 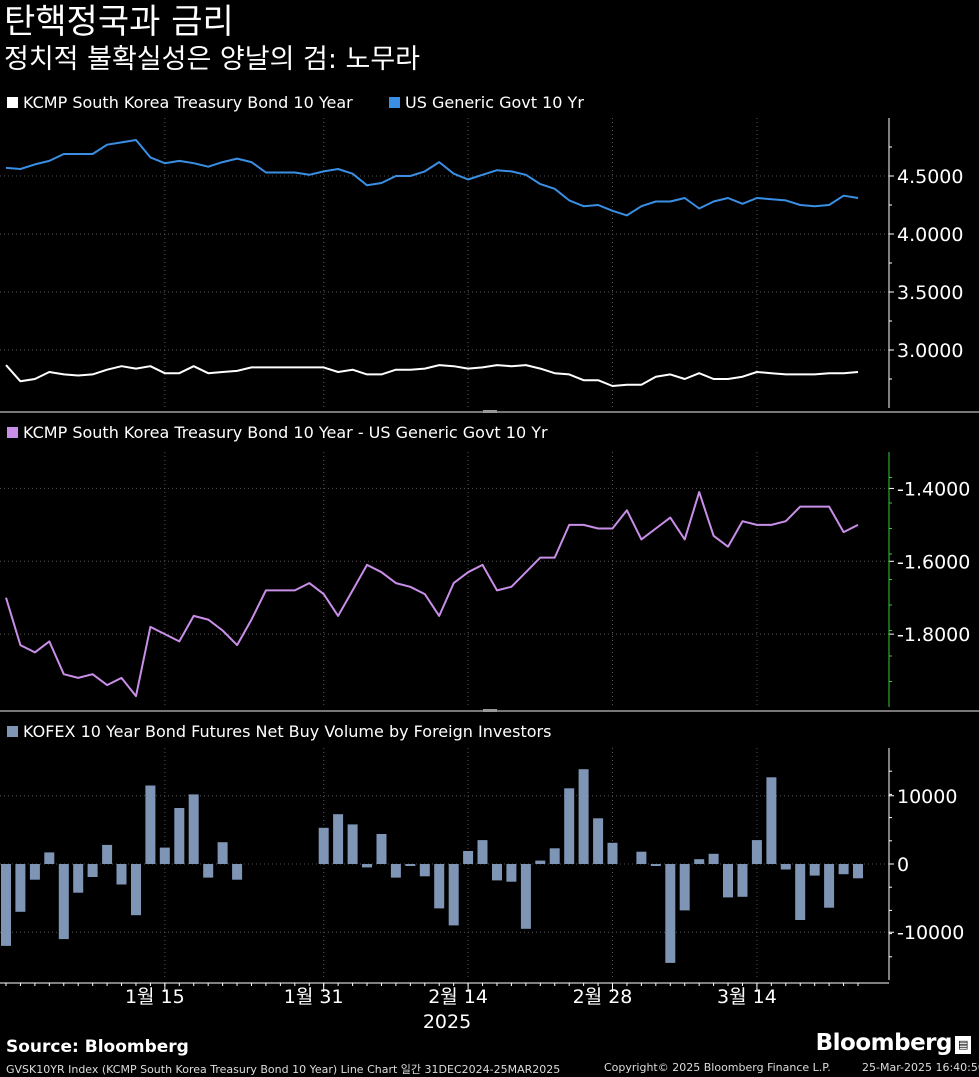 I want to click on x-tick-label: 1월 15, so click(x=155, y=997).